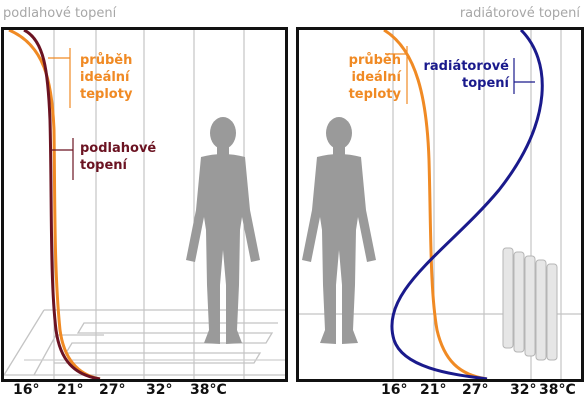 The height and width of the screenshot is (407, 586). Describe the element at coordinates (466, 75) in the screenshot. I see `radiator-heating-label: radiátorové topení` at that location.